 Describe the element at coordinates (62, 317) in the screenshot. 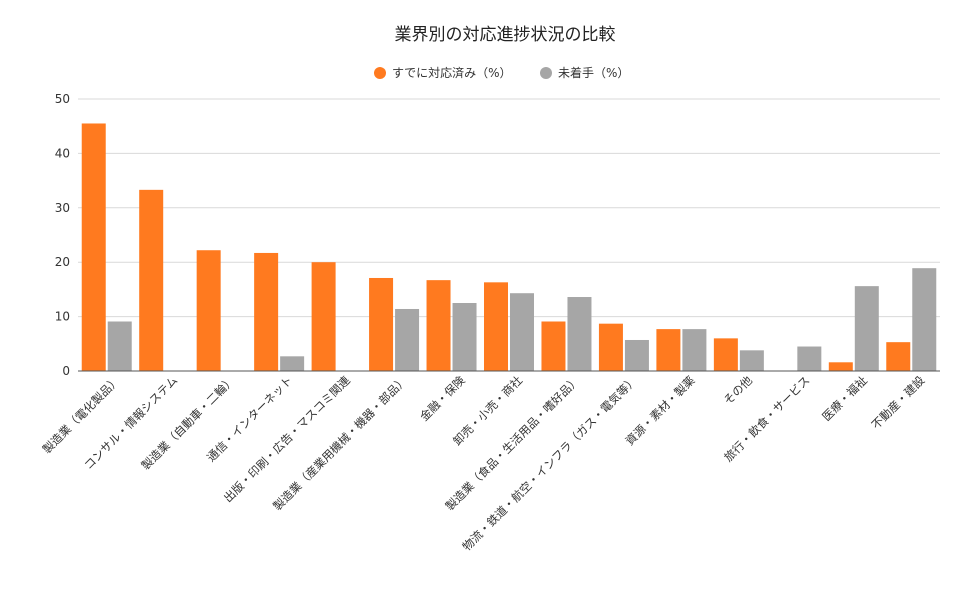

I see `y-tick-label: 10` at that location.